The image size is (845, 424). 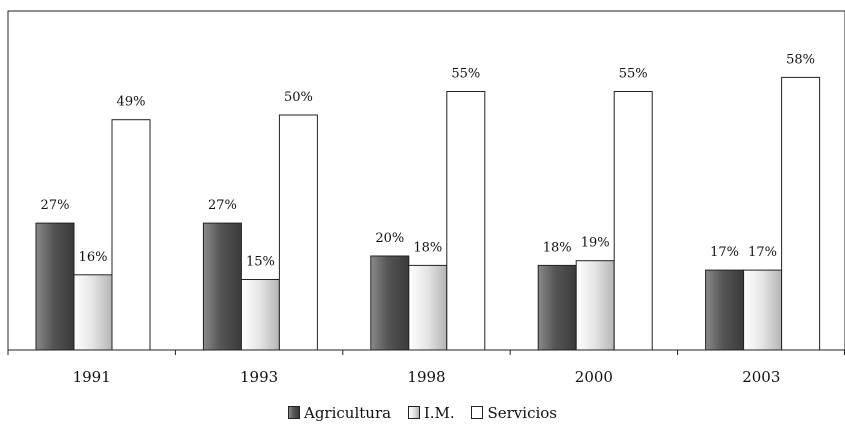 What do you see at coordinates (55, 286) in the screenshot?
I see `bar-agricultura-1991` at bounding box center [55, 286].